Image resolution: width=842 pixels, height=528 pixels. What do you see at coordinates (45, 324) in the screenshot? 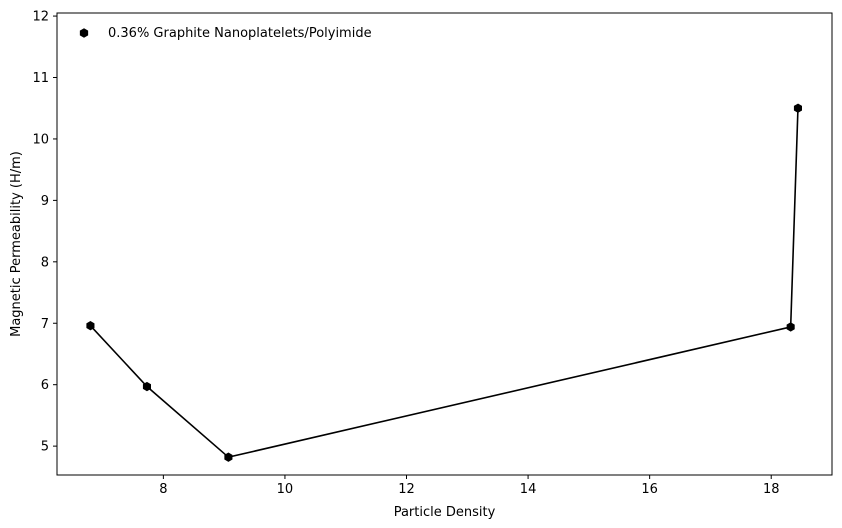
I see `y-tick-label: 7` at bounding box center [45, 324].